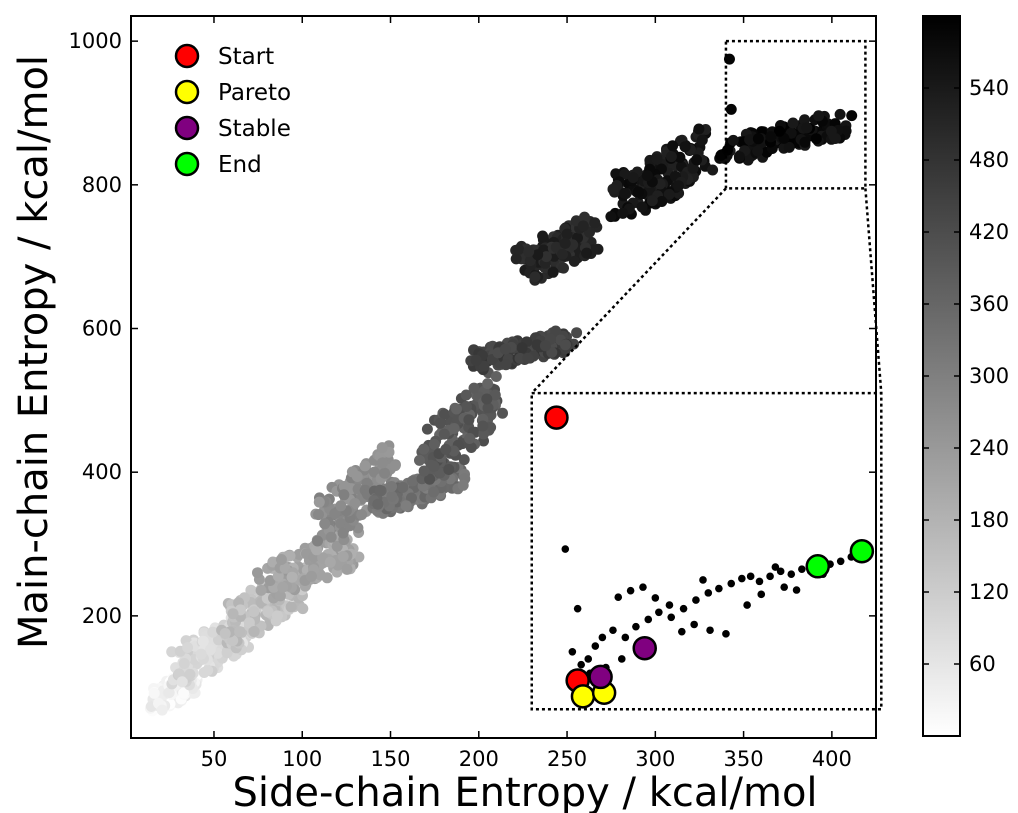 The image size is (1018, 813). What do you see at coordinates (989, 448) in the screenshot?
I see `colorbar-tick-label: 240` at bounding box center [989, 448].